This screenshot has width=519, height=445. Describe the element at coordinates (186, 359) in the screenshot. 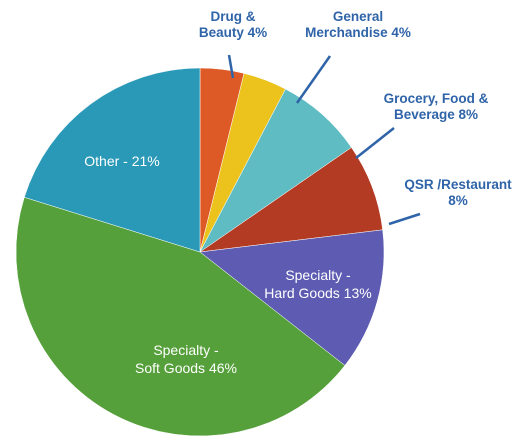

I see `slice-label-5: Specialty - Soft Goods 46%` at that location.